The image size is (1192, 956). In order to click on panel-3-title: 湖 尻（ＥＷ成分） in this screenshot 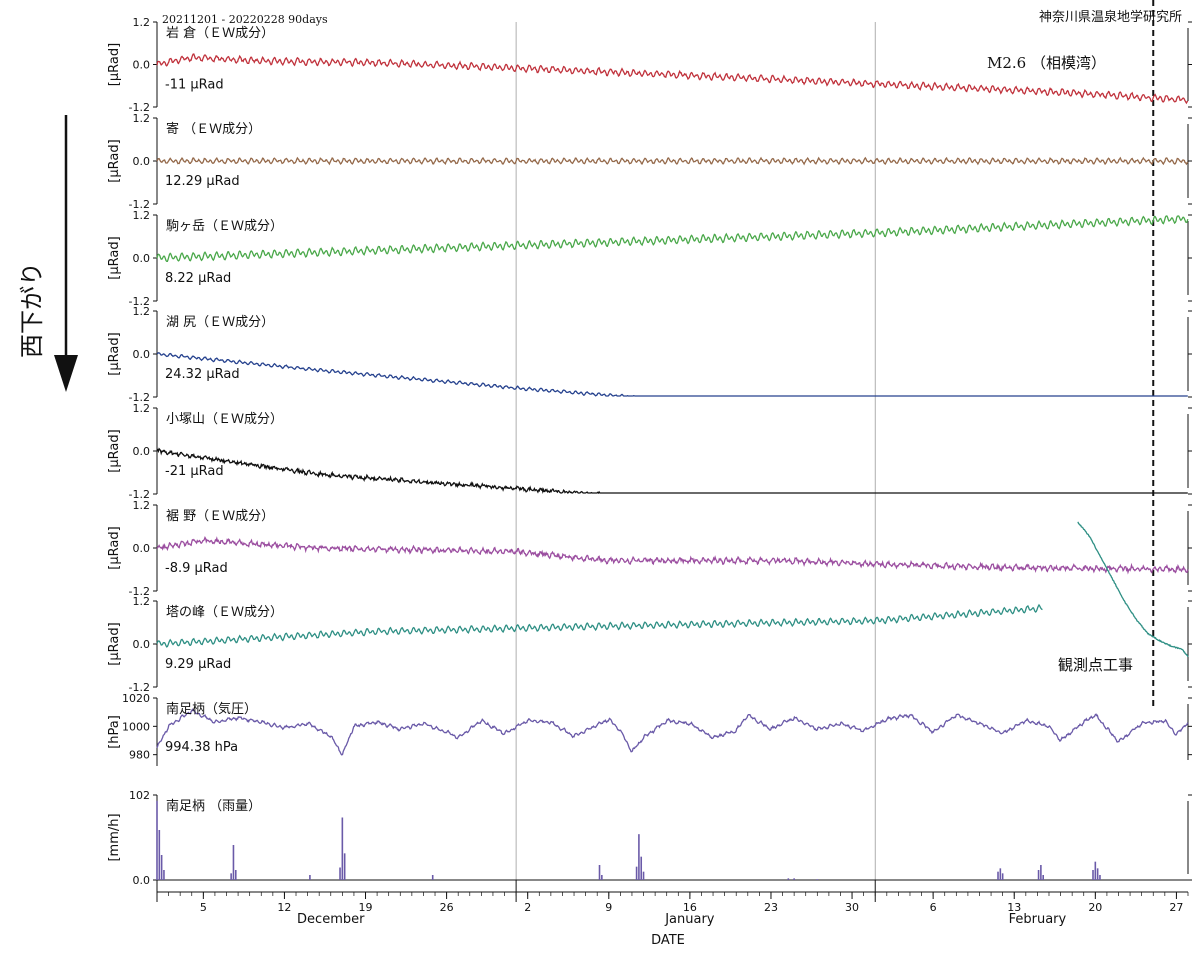, I will do `click(220, 322)`.